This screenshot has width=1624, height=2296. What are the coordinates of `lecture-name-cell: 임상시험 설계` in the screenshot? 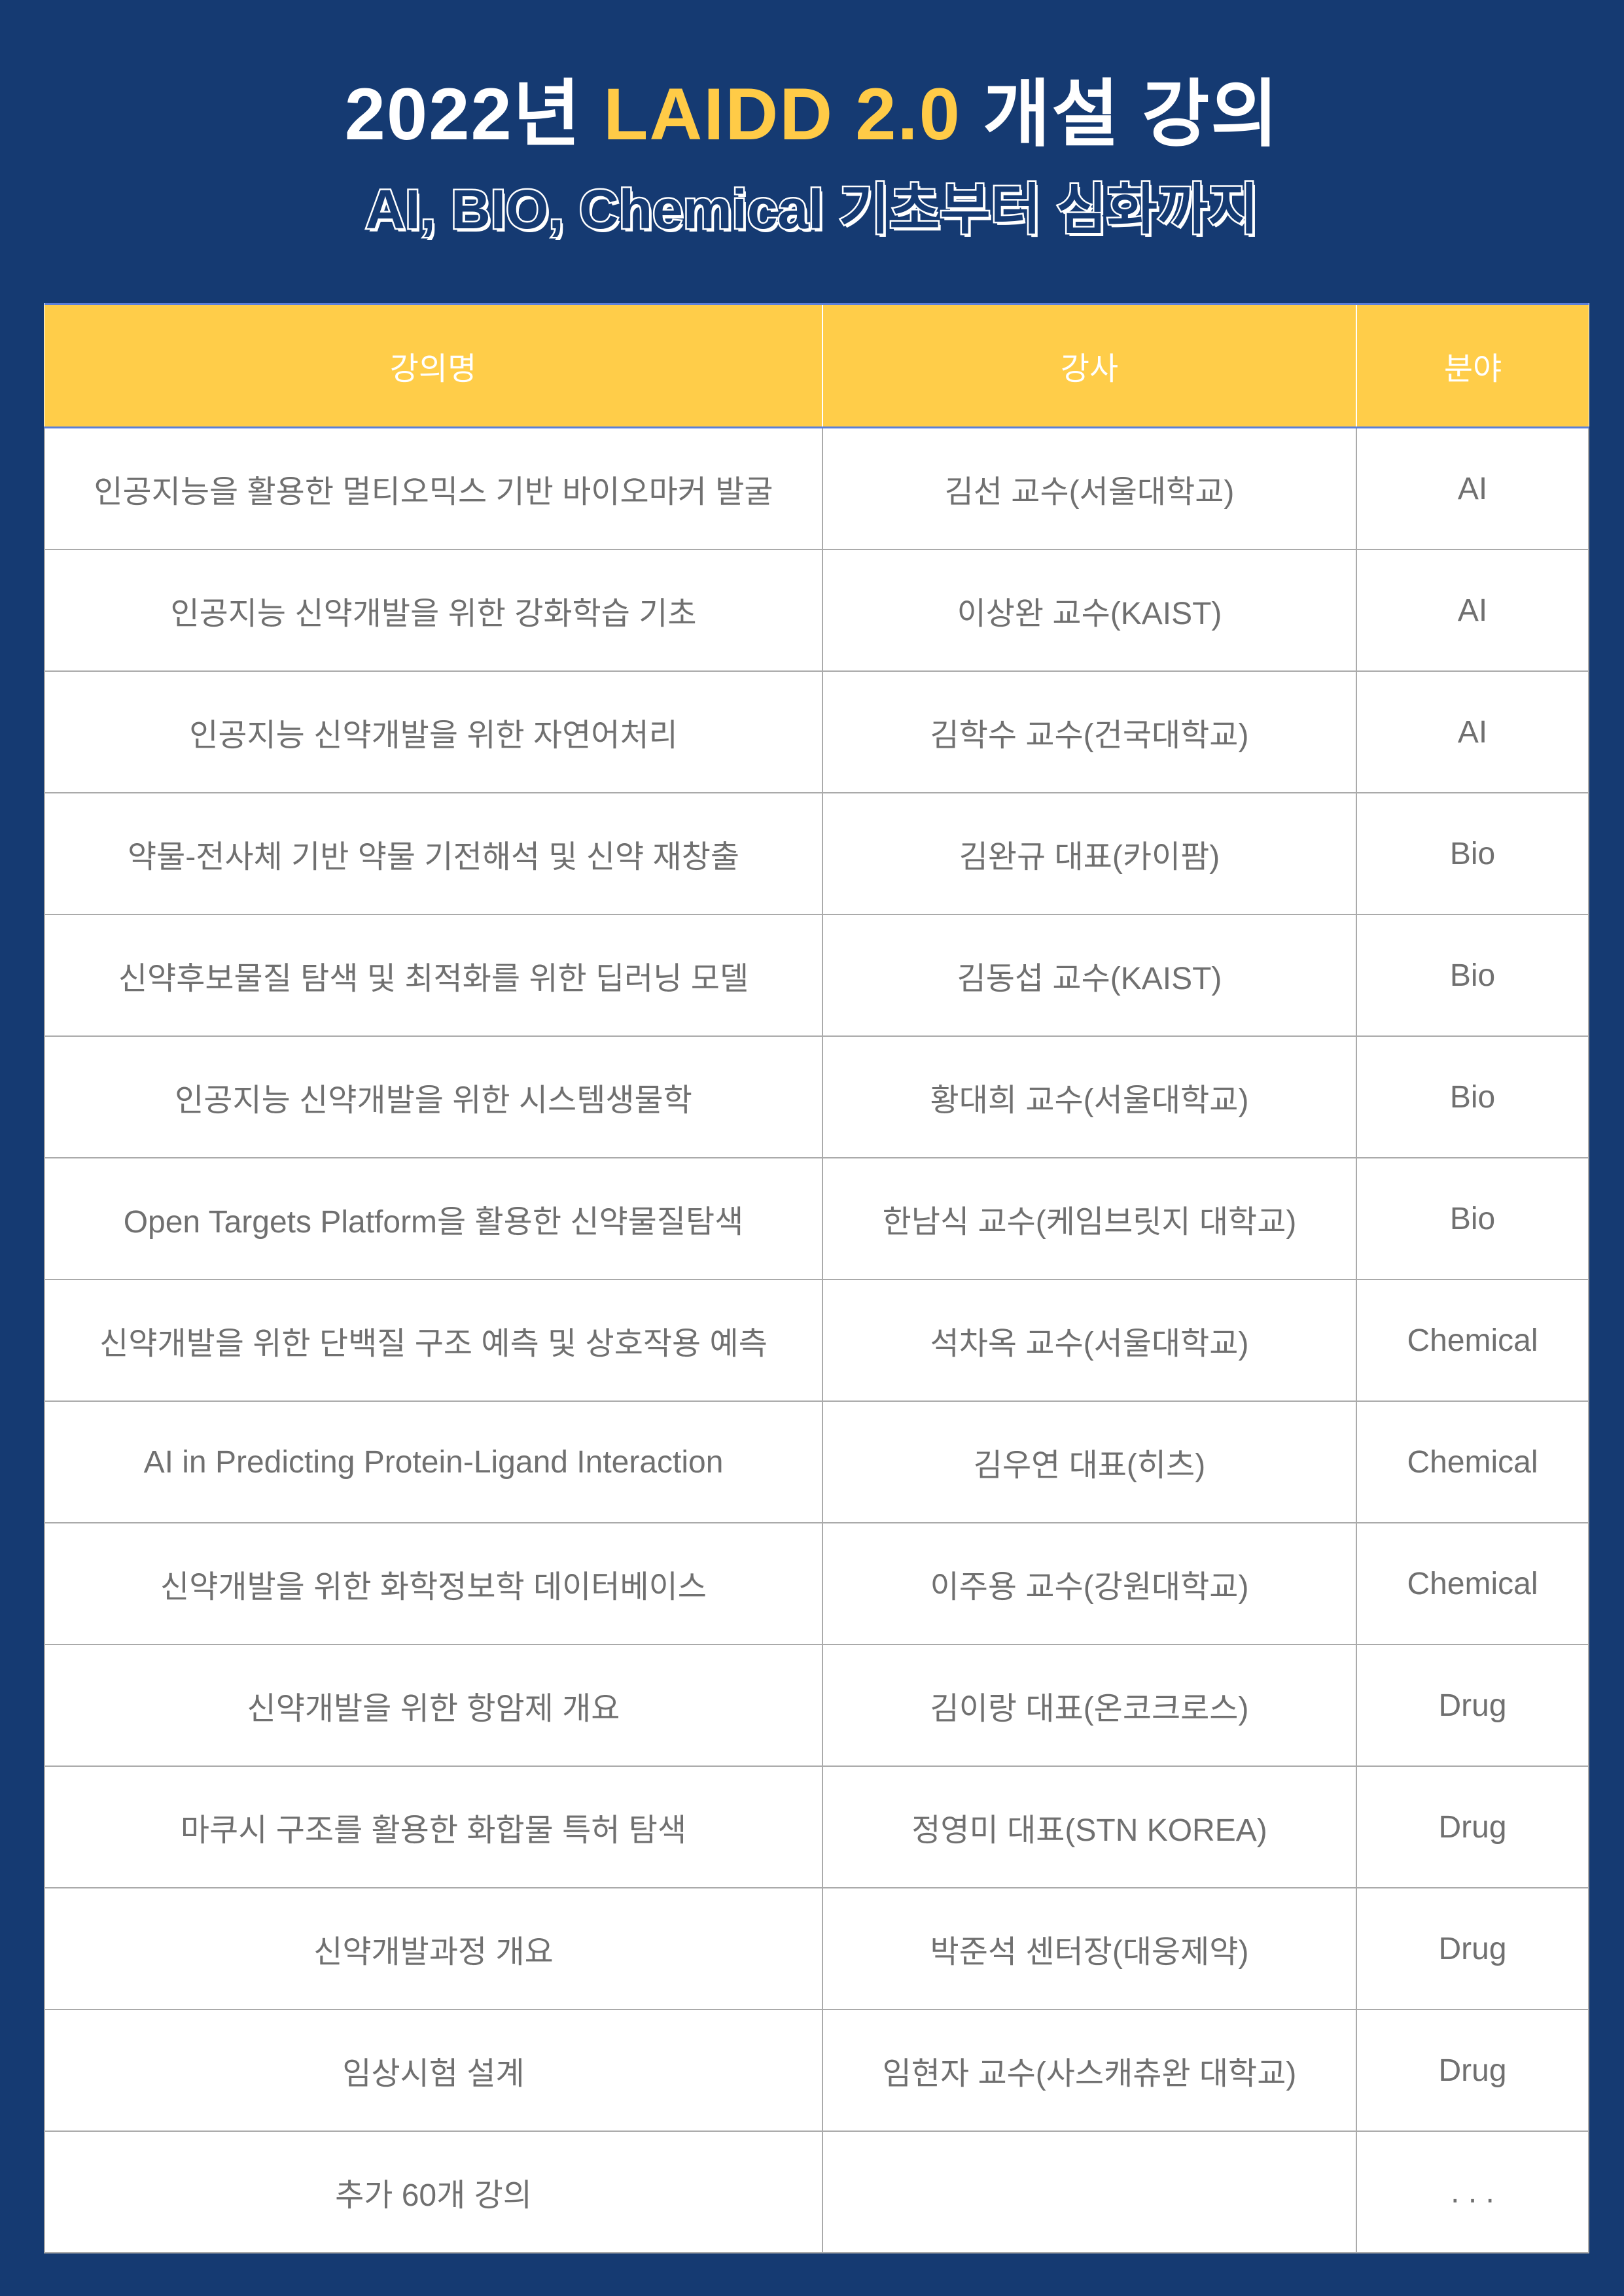 It's located at (433, 2070).